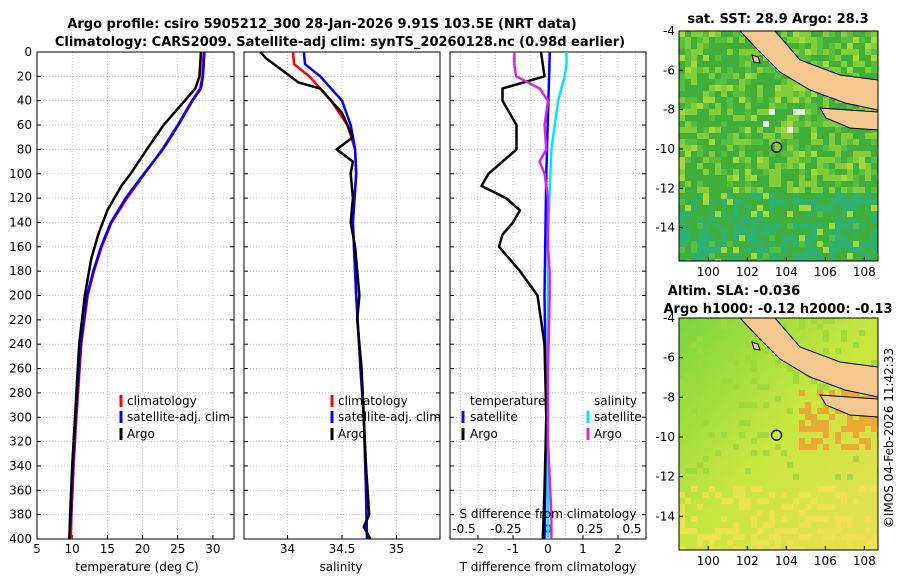 This screenshot has width=900, height=580. I want to click on y-tick-label: 200, so click(20, 296).